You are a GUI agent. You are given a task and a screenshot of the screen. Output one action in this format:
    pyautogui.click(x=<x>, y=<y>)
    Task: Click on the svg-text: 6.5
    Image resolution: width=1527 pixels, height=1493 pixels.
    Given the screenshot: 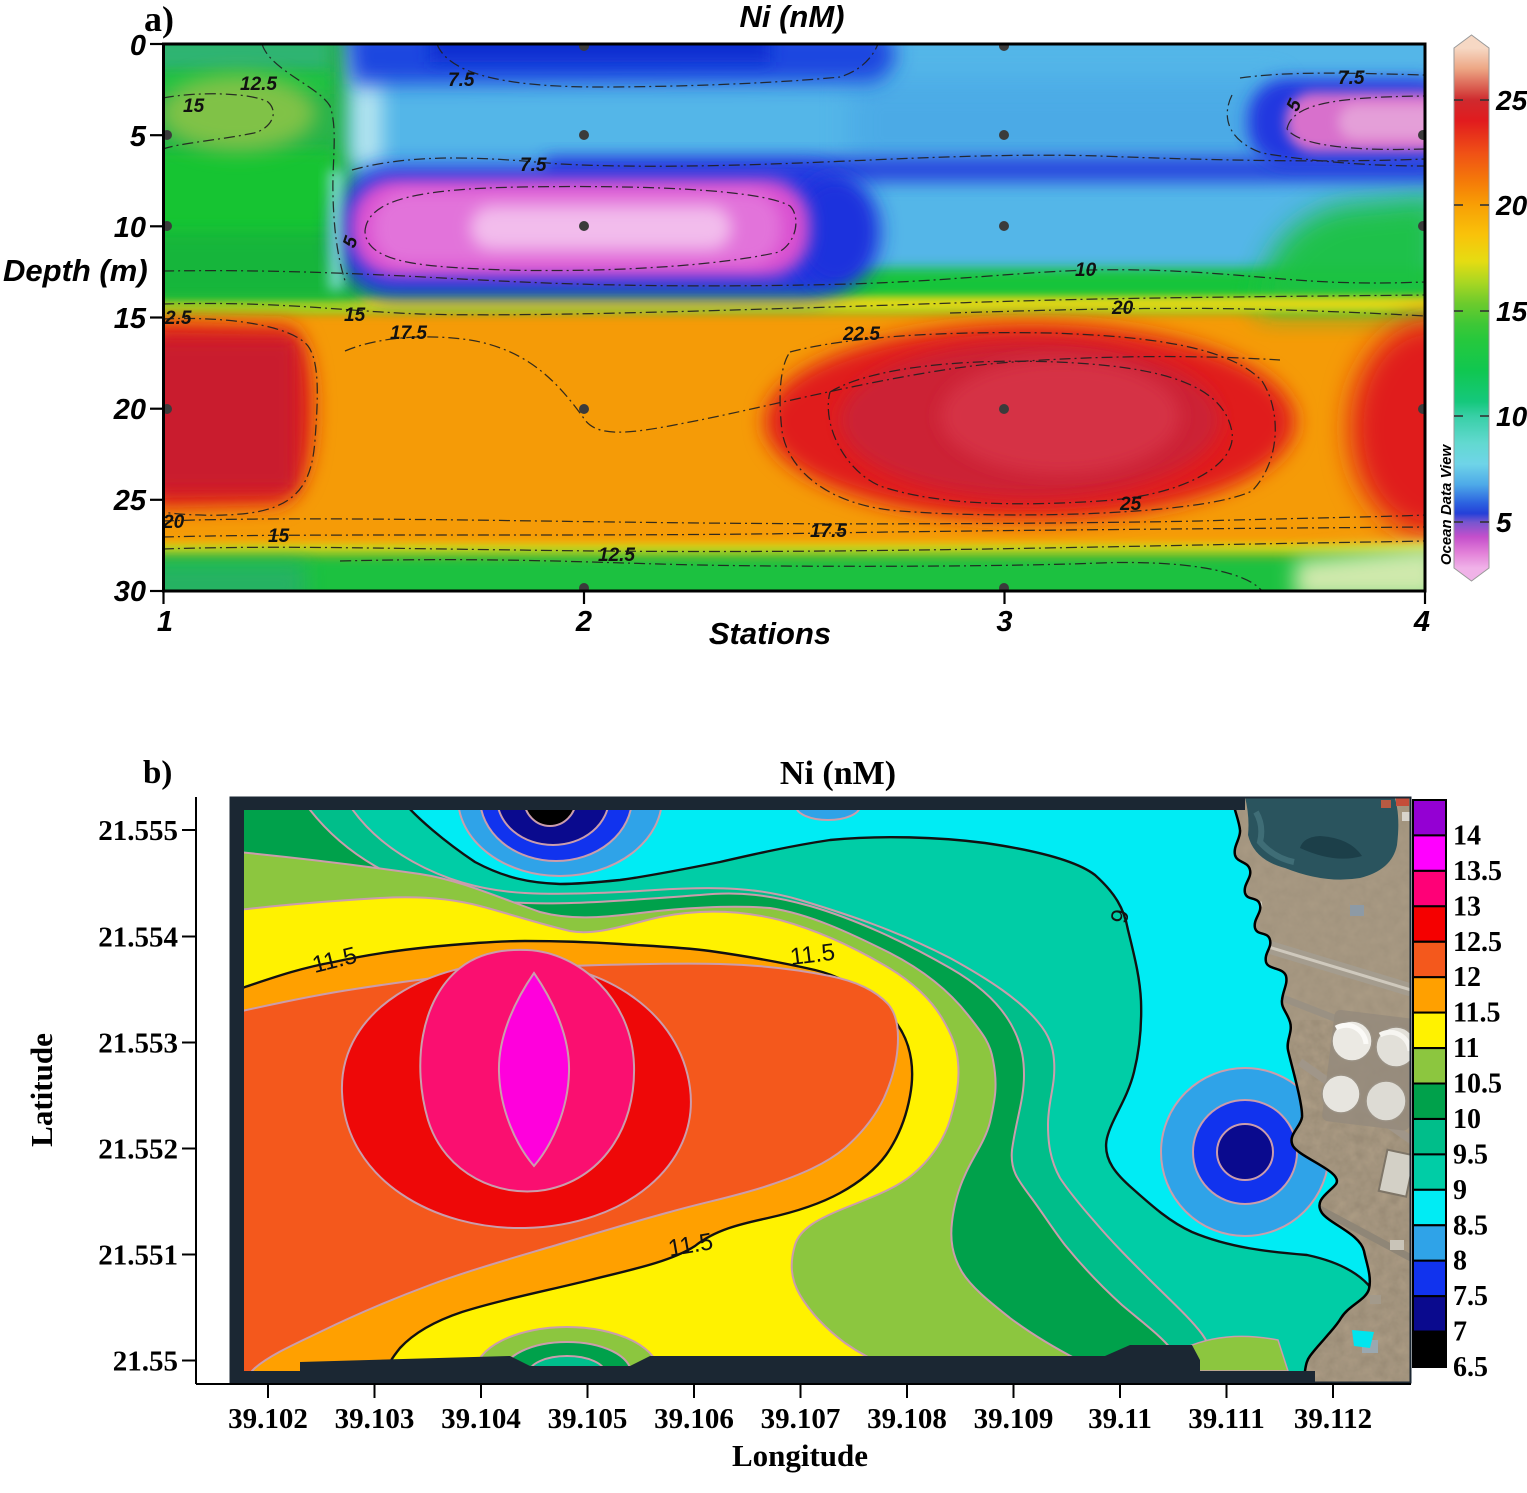 What is the action you would take?
    pyautogui.click(x=1470, y=1367)
    